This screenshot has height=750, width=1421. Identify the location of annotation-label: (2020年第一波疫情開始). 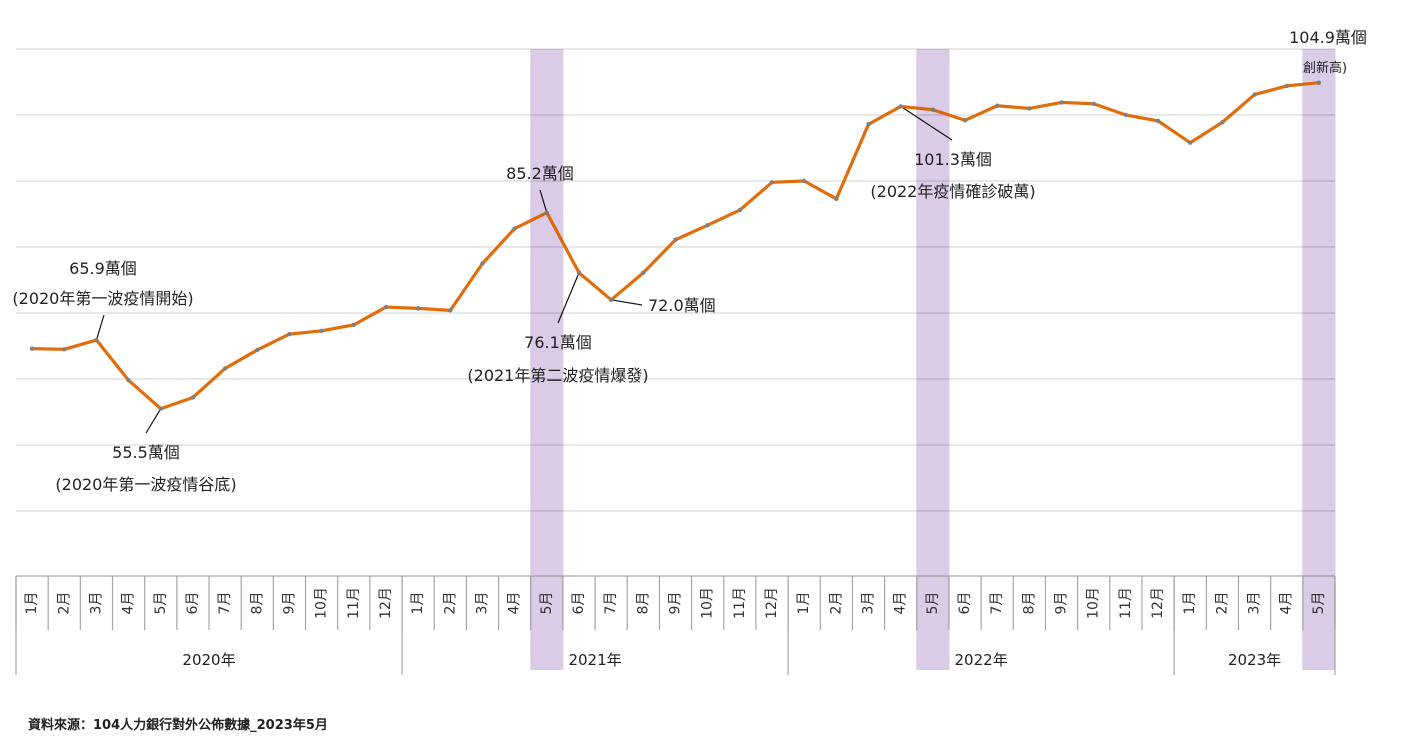
(102, 298).